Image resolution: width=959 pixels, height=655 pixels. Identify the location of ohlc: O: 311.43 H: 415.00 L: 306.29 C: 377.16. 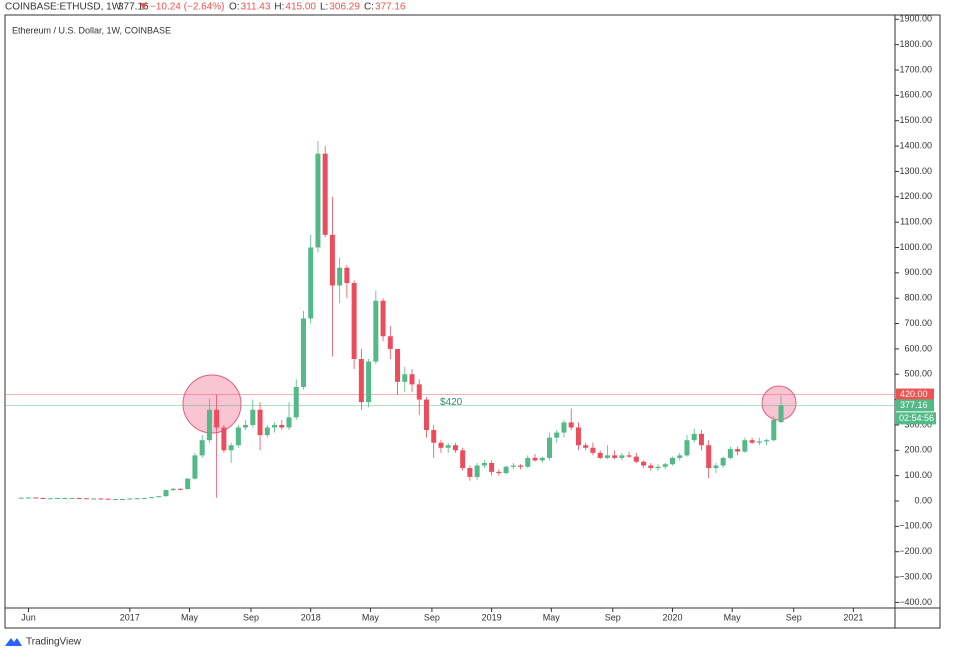
(317, 7).